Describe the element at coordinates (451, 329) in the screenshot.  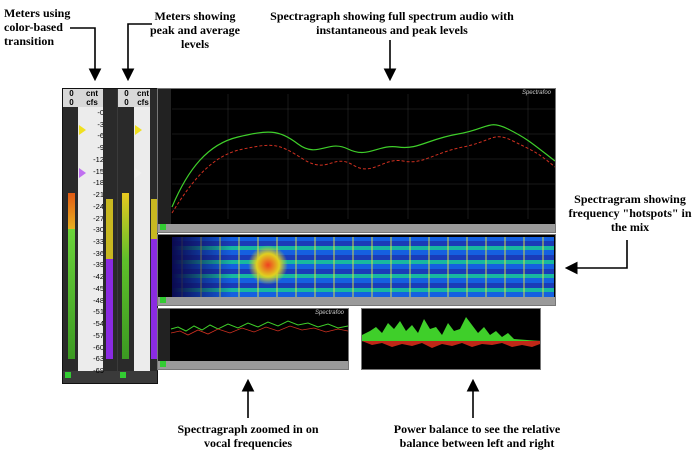
I see `balance-left-fill` at that location.